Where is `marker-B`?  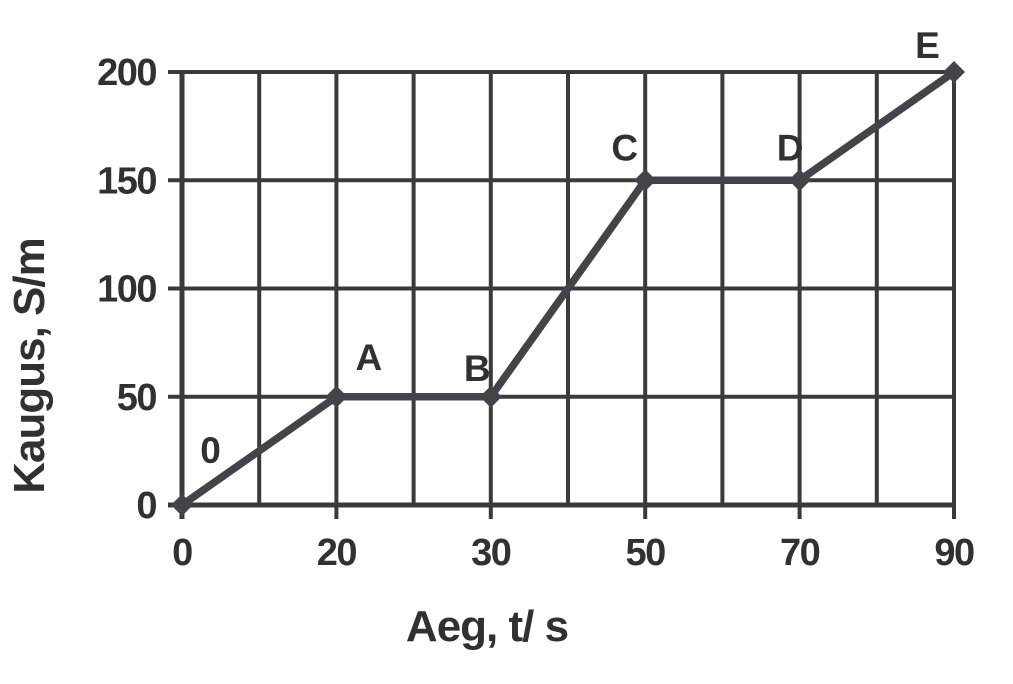 marker-B is located at coordinates (490, 396).